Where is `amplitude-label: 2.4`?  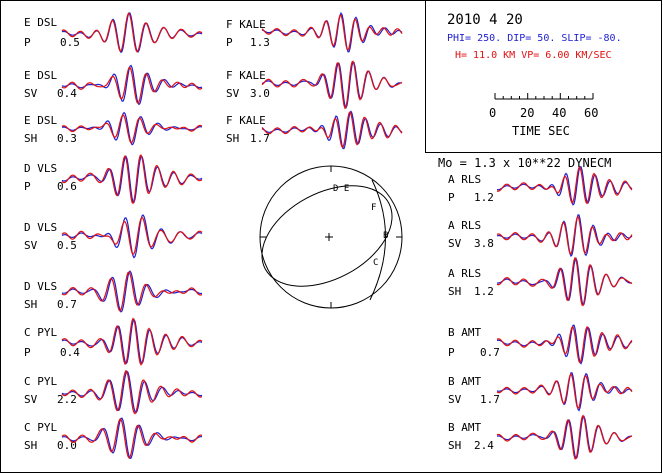 amplitude-label: 2.4 is located at coordinates (484, 445).